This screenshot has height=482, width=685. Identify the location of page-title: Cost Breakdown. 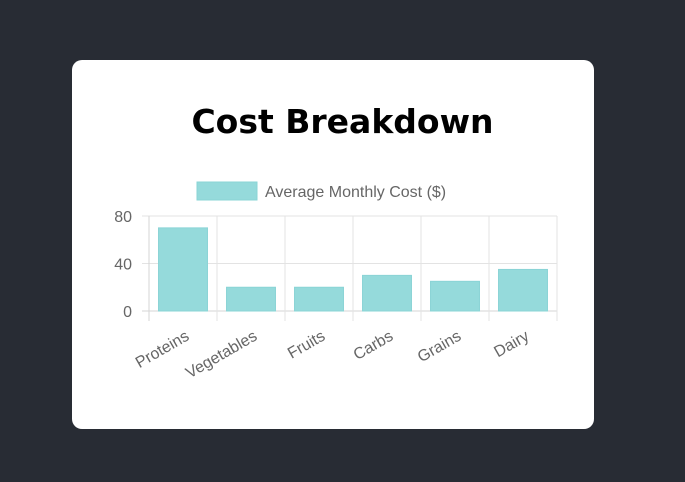
(342, 121).